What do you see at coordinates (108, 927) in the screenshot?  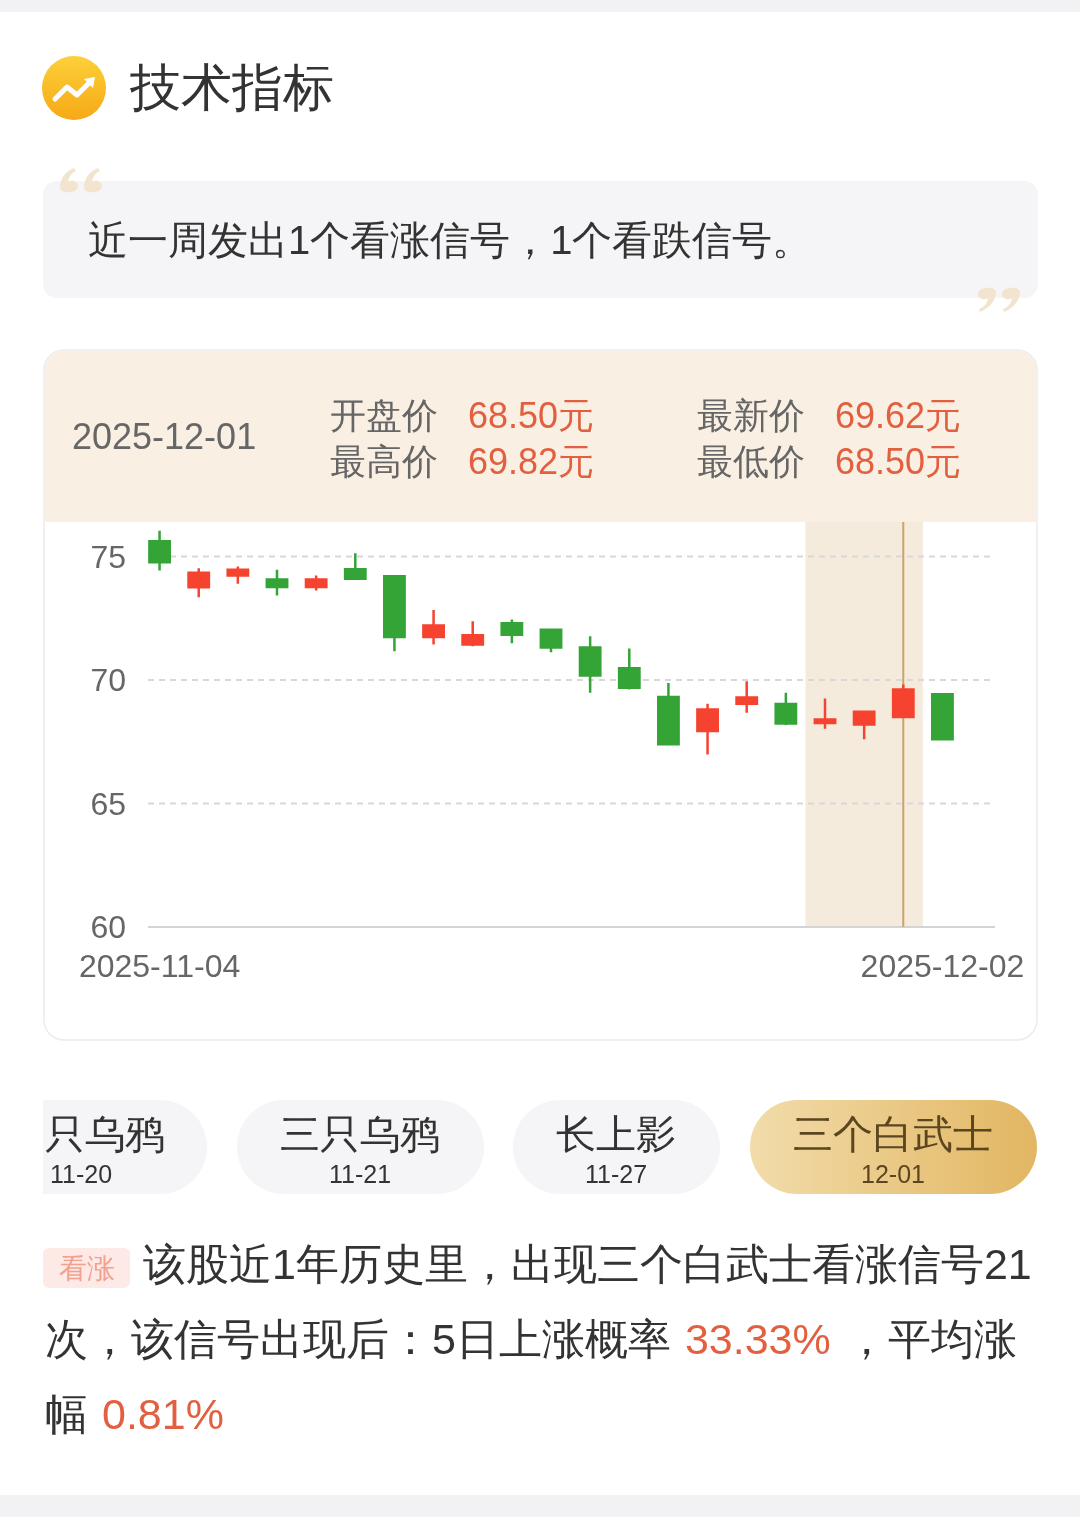 I see `y-tick-label: 60` at bounding box center [108, 927].